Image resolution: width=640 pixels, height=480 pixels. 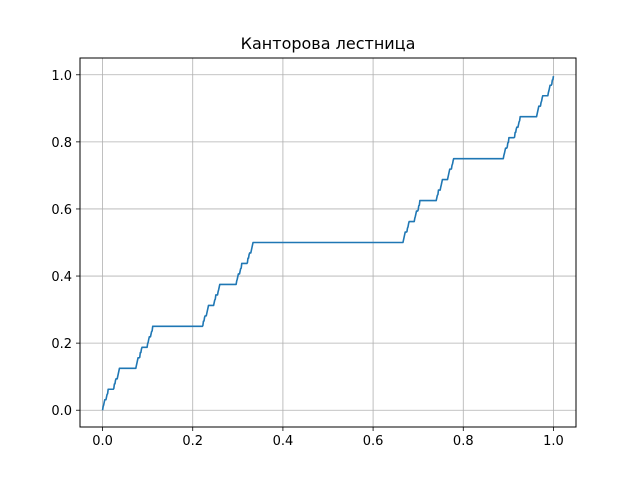 What do you see at coordinates (373, 441) in the screenshot?
I see `x-tick-label: 0.6` at bounding box center [373, 441].